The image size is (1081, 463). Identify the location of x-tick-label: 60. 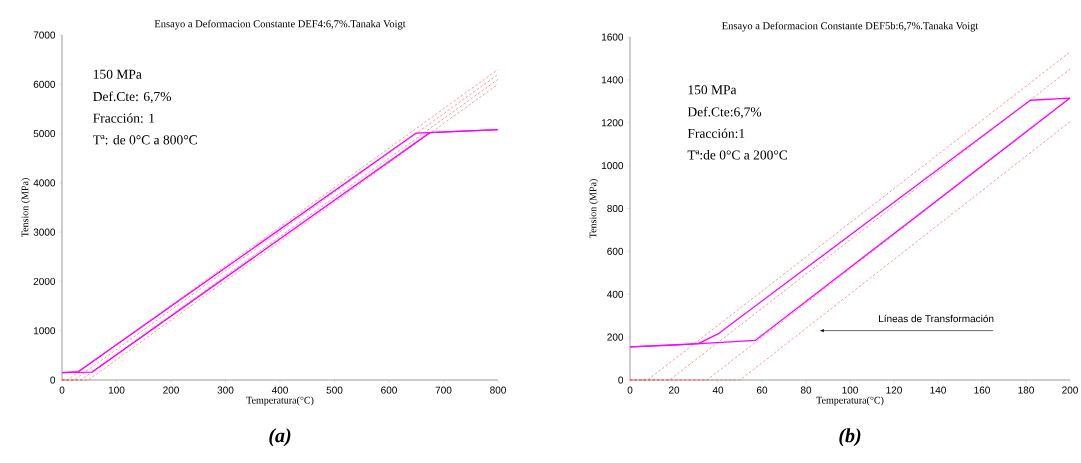
(762, 390).